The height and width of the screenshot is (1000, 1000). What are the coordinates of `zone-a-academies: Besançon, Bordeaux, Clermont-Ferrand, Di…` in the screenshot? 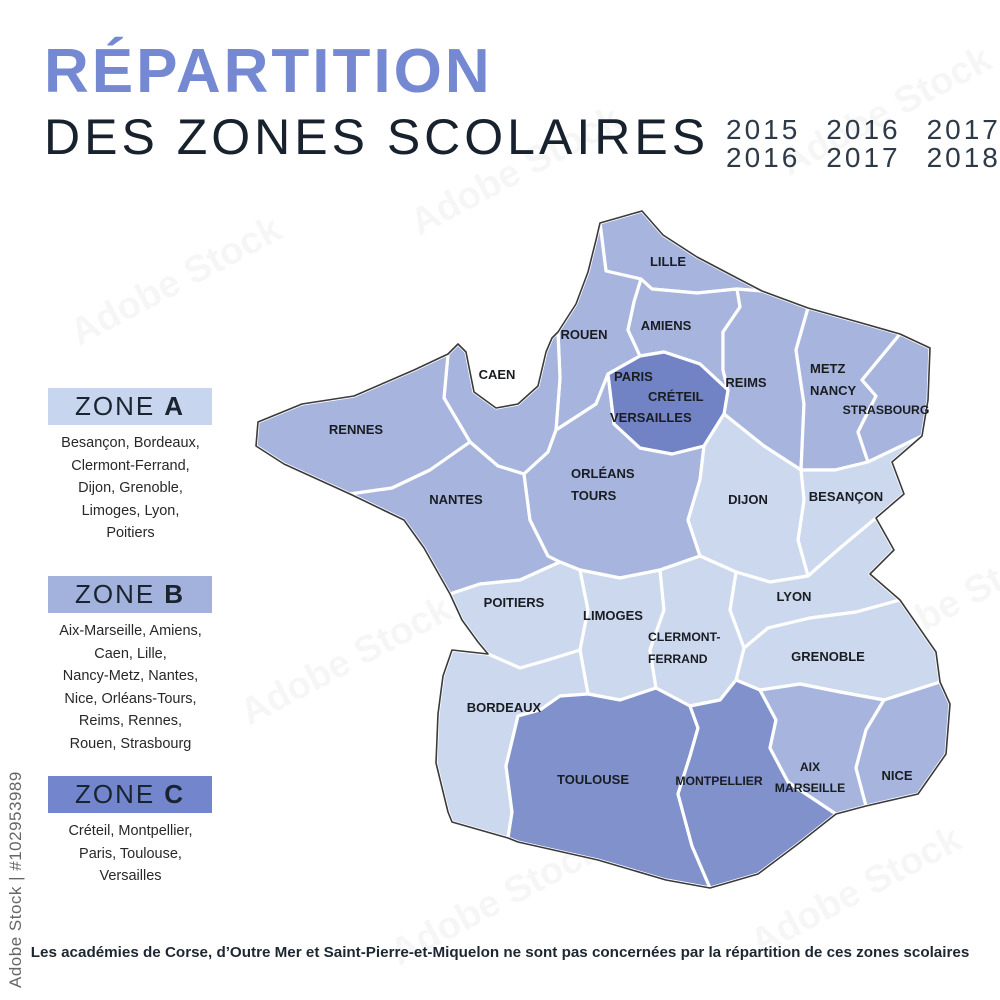 It's located at (130, 488).